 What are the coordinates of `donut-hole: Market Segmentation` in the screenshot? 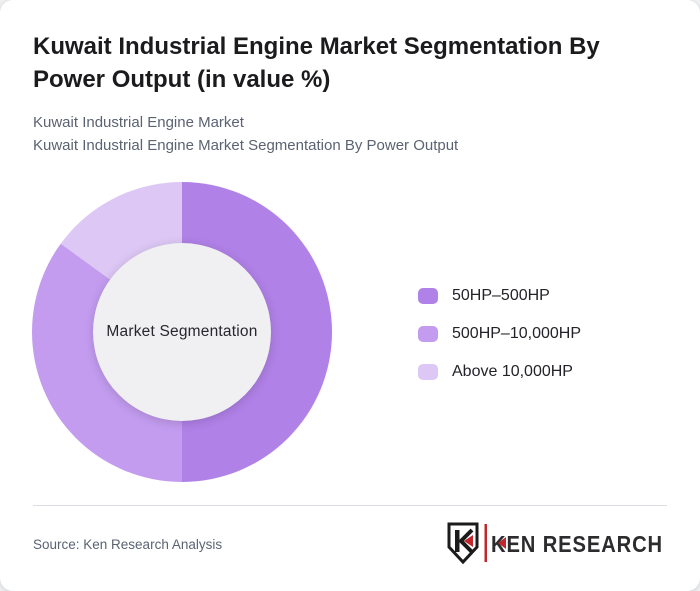 It's located at (182, 332).